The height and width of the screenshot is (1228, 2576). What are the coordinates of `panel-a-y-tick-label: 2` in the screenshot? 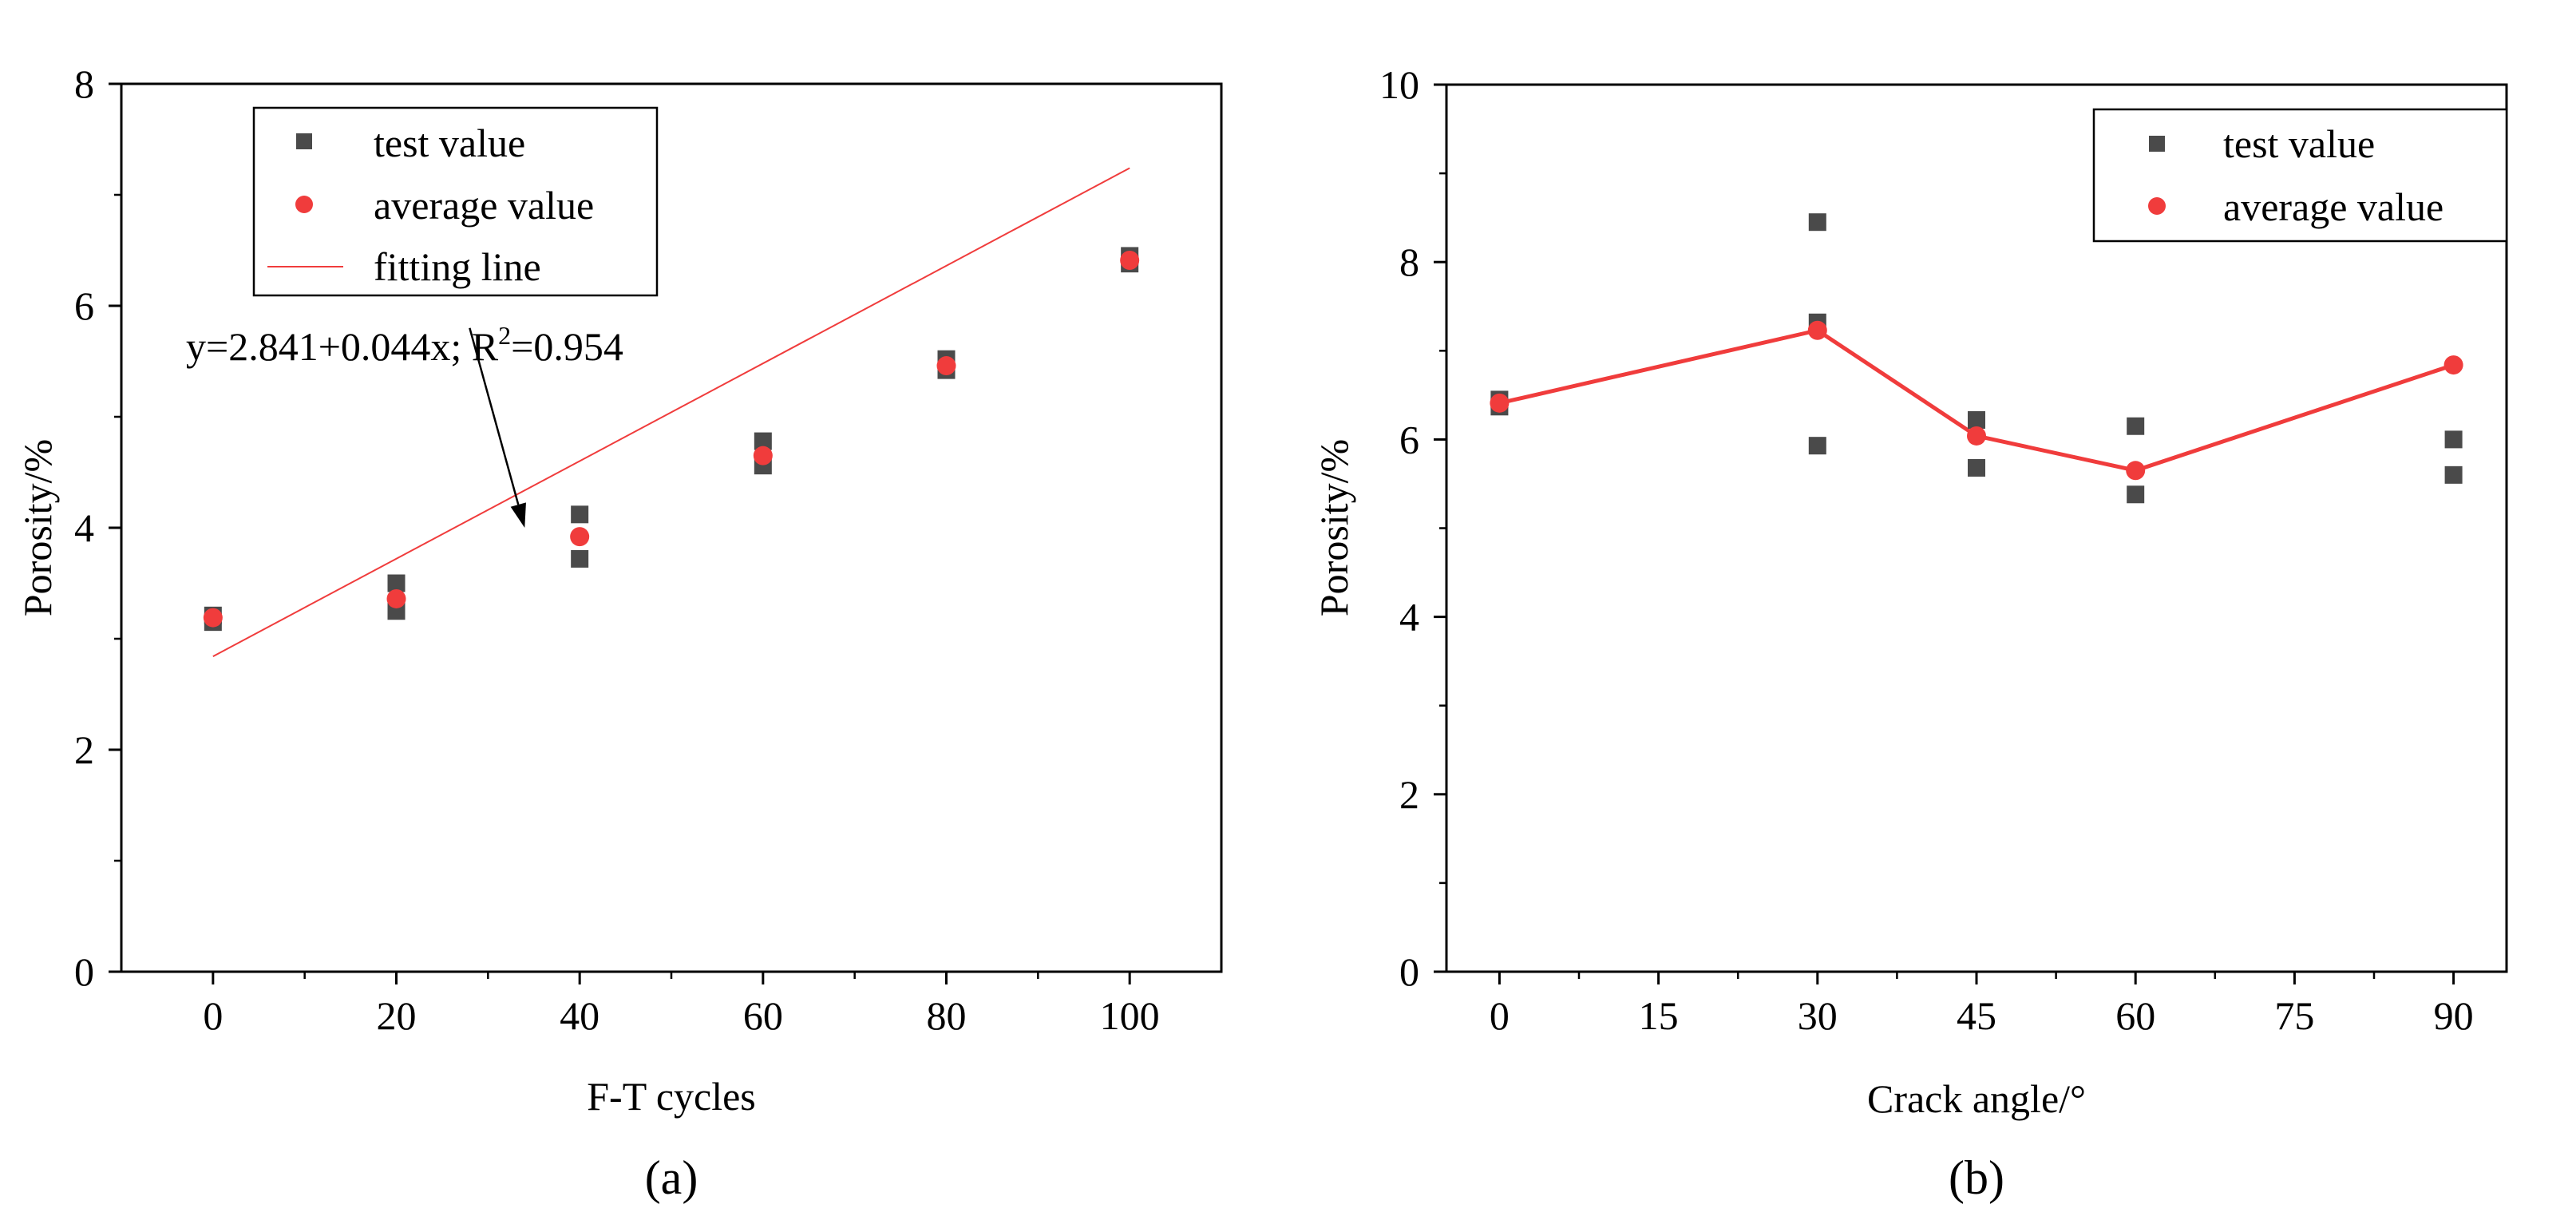 It's located at (84, 749).